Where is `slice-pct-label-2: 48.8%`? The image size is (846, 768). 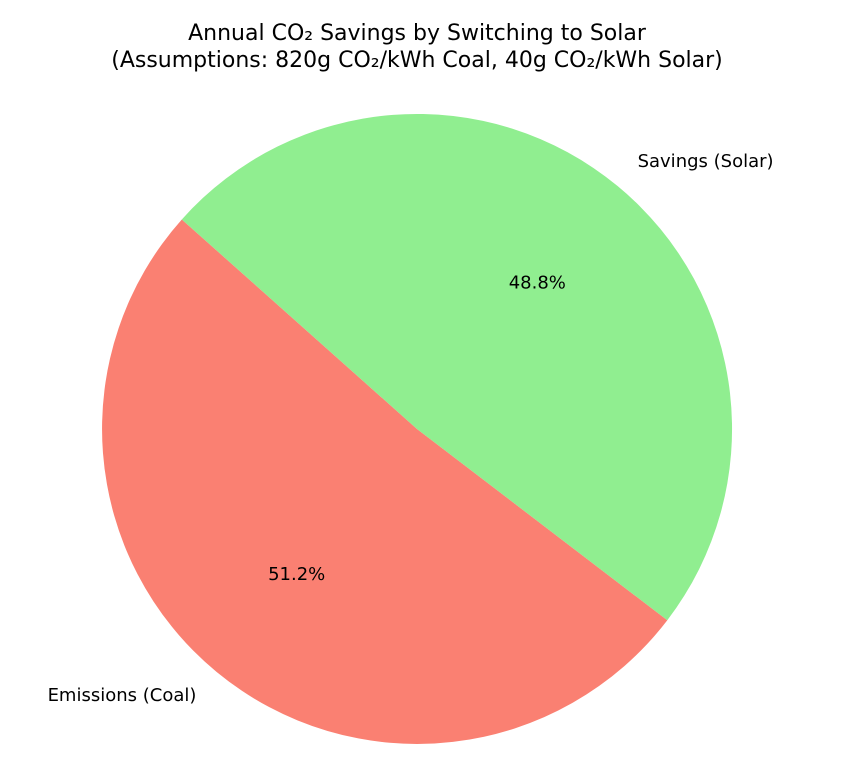
slice-pct-label-2: 48.8% is located at coordinates (537, 282).